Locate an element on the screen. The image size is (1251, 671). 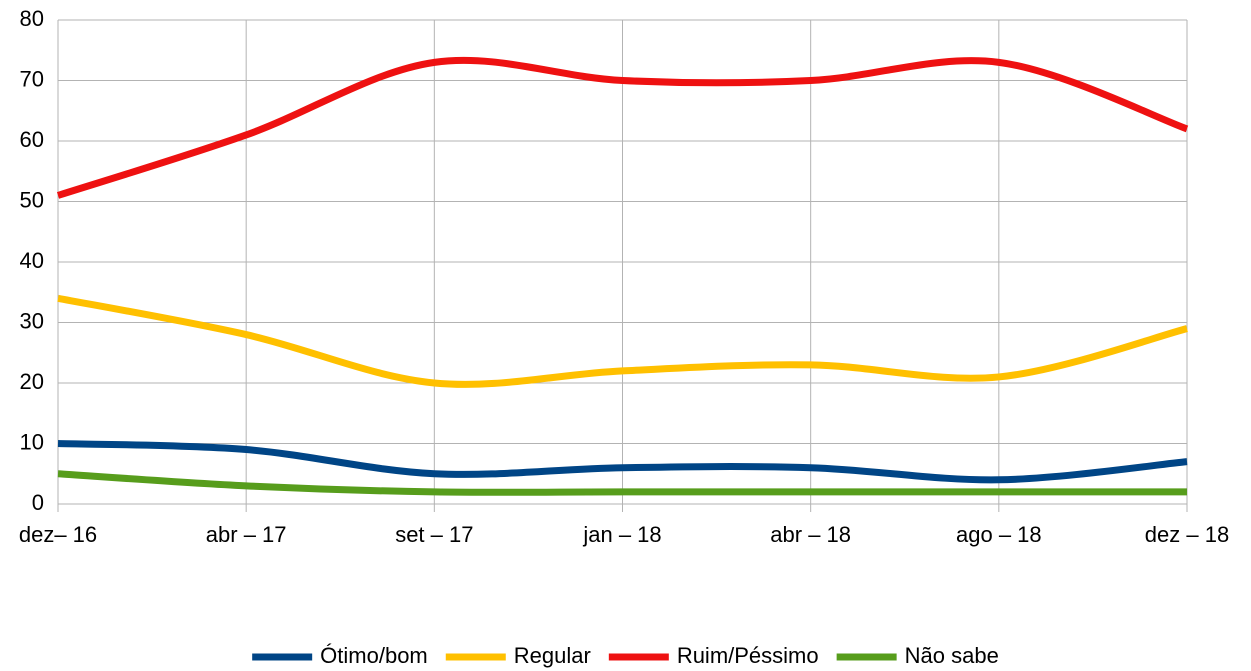
x-tick-label: jan – 18 is located at coordinates (621, 534).